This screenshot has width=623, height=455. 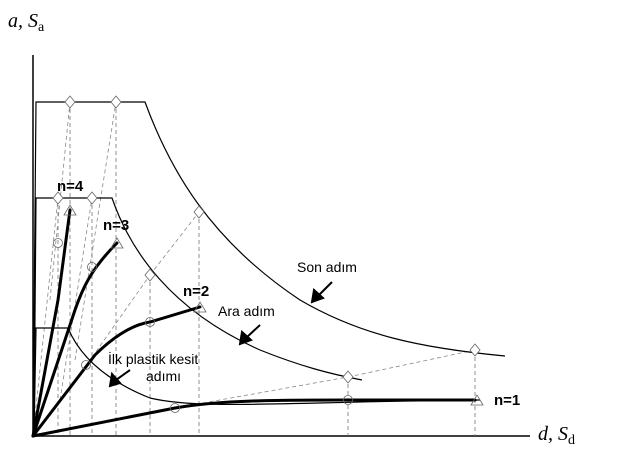 I want to click on arrows, so click(x=220, y=334).